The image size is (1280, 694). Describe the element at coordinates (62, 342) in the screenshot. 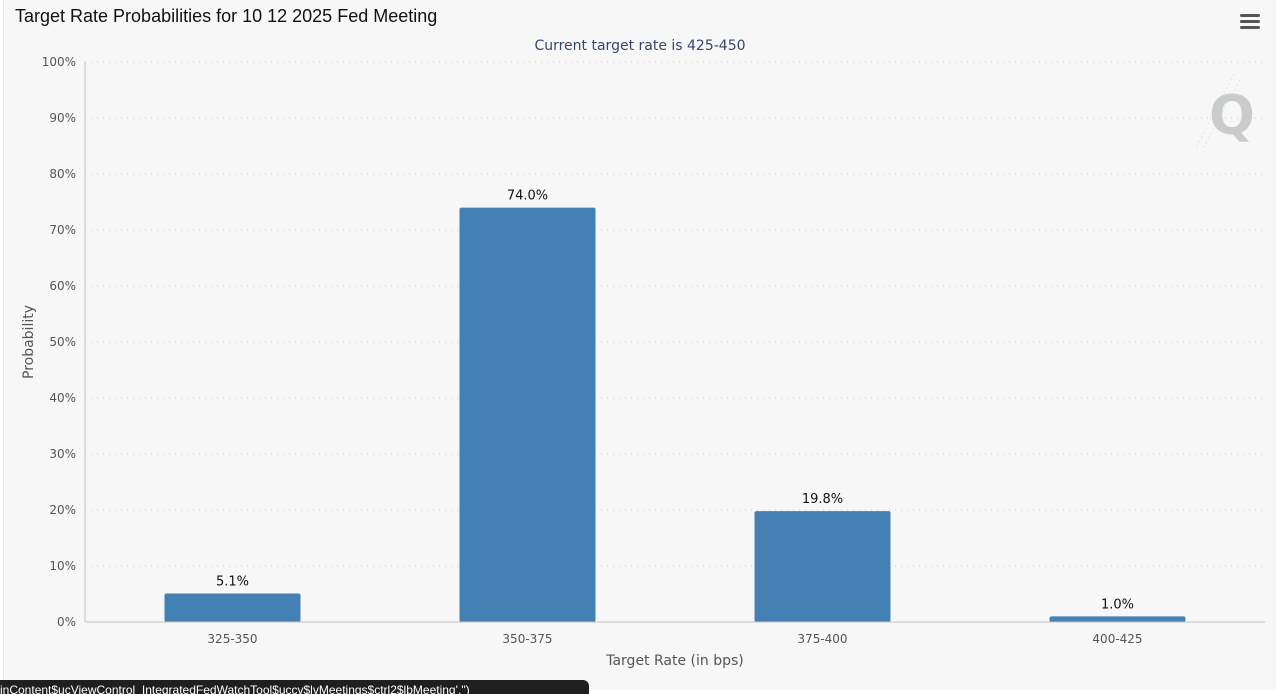

I see `y-tick-label: 50%` at that location.